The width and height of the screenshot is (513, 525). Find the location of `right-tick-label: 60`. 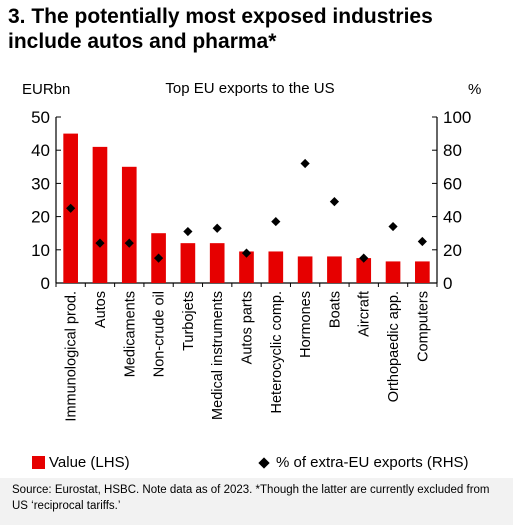

right-tick-label: 60 is located at coordinates (452, 183).